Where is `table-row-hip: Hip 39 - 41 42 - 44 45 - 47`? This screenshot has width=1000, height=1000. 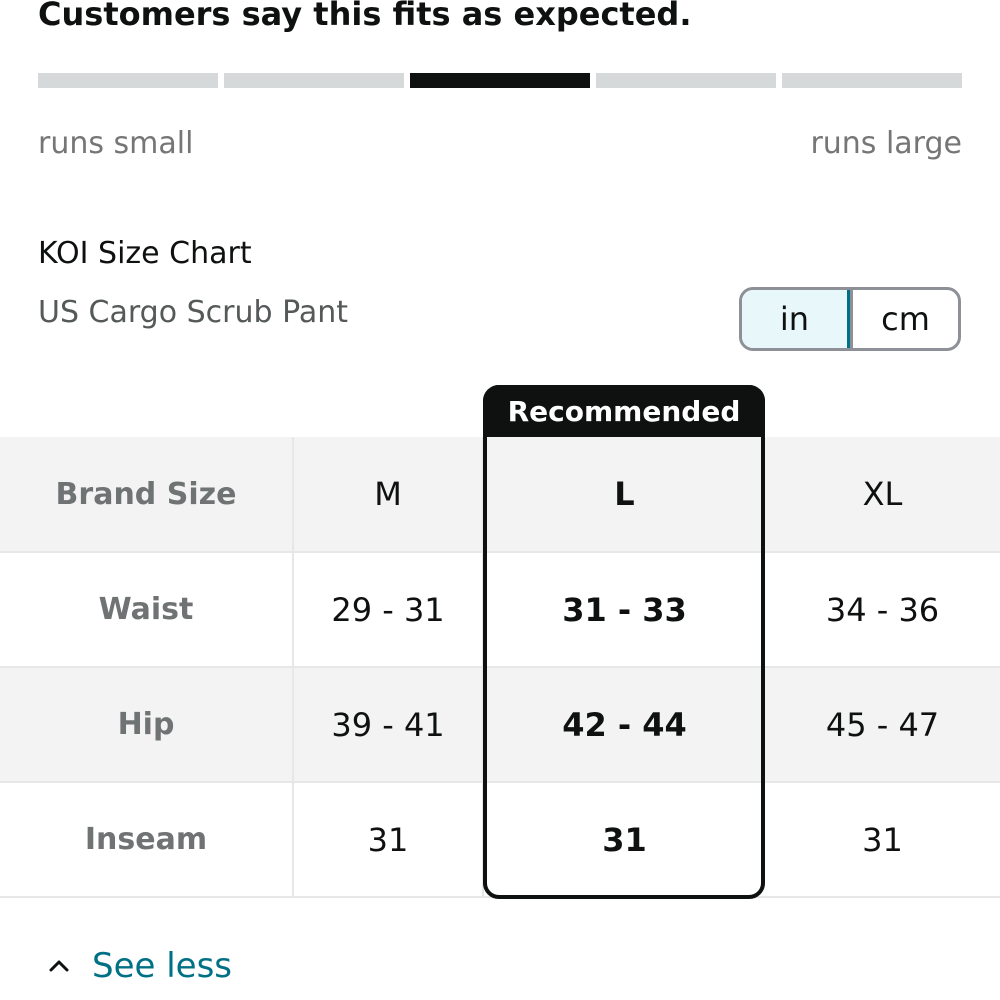 table-row-hip: Hip 39 - 41 42 - 44 45 - 47 is located at coordinates (500, 725).